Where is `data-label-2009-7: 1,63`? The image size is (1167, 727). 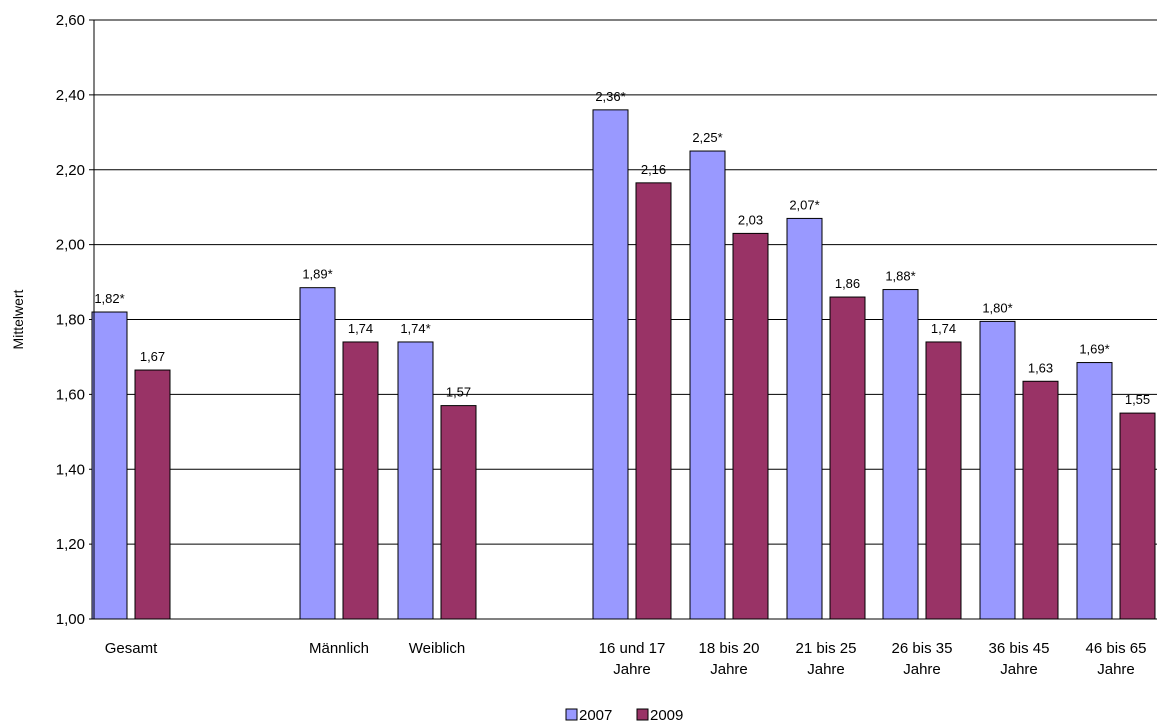 data-label-2009-7: 1,63 is located at coordinates (1040, 367).